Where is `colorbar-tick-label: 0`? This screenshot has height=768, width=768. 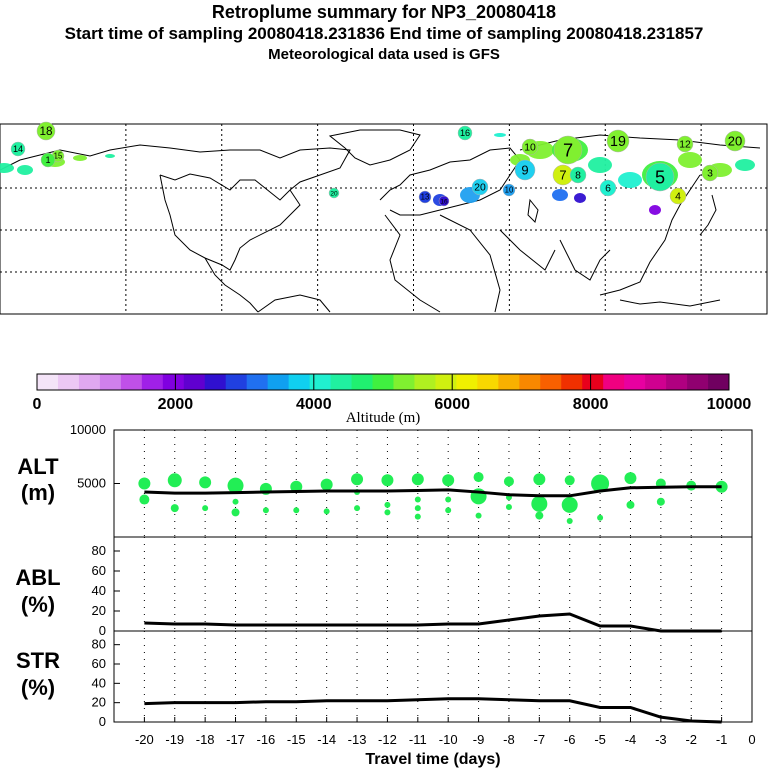 colorbar-tick-label: 0 is located at coordinates (37, 404).